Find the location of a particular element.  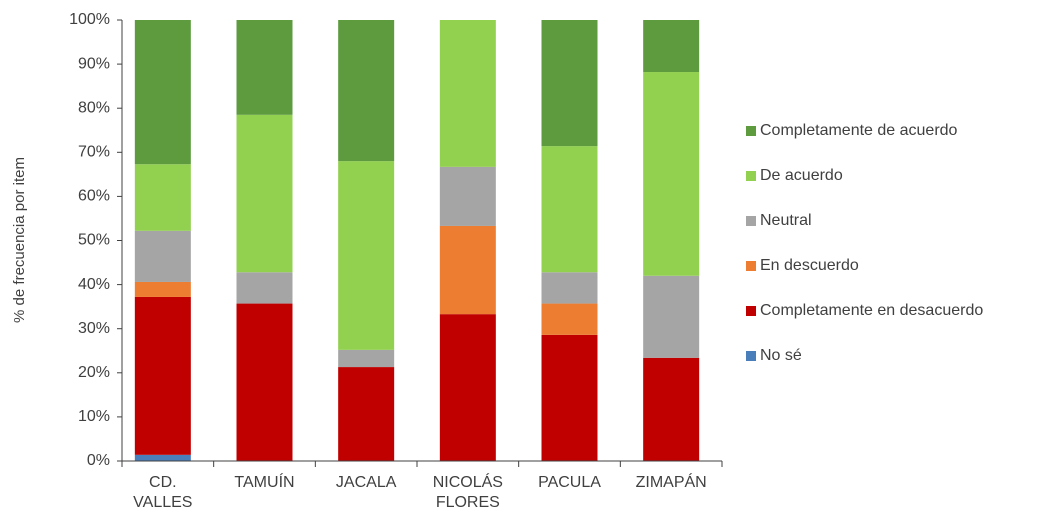

y-tick-label: 20% is located at coordinates (94, 372).